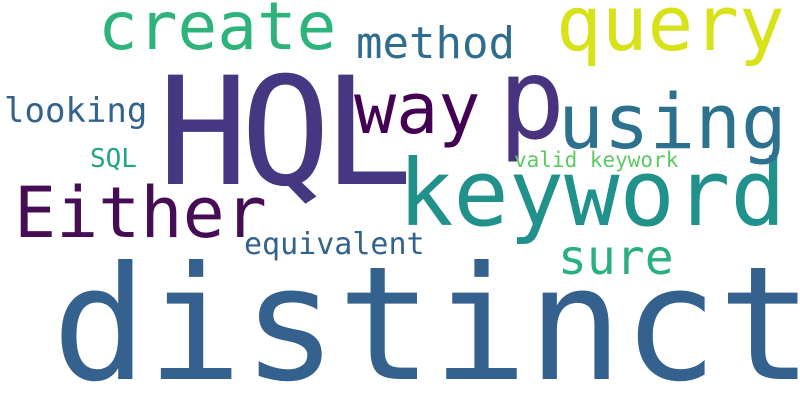 The width and height of the screenshot is (800, 400). I want to click on word-p: p, so click(532, 100).